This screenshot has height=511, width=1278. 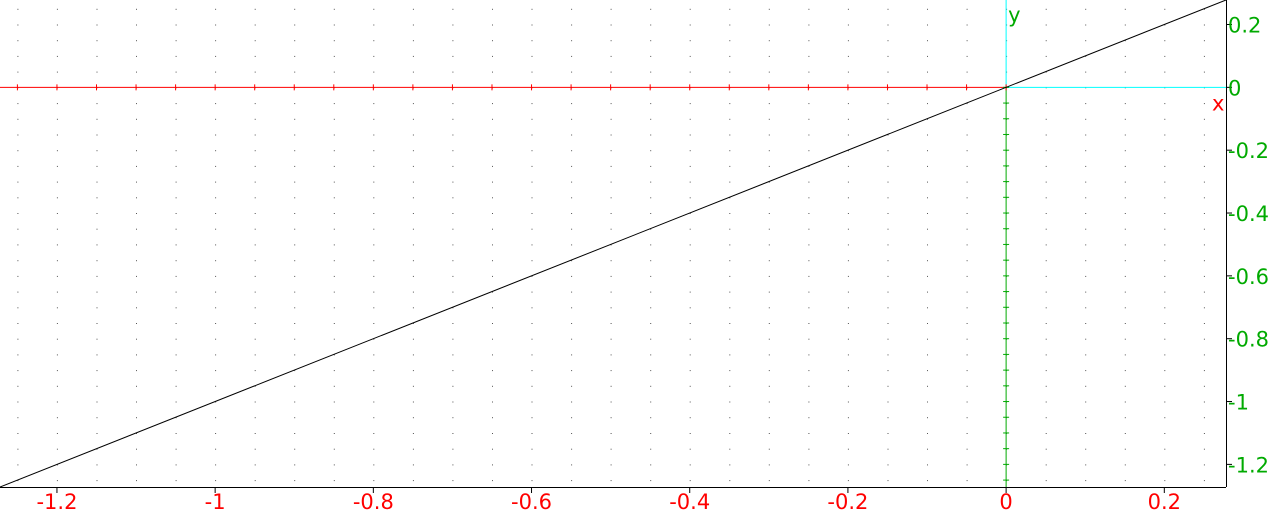 I want to click on y-tick-label: 0, so click(x=1234, y=88).